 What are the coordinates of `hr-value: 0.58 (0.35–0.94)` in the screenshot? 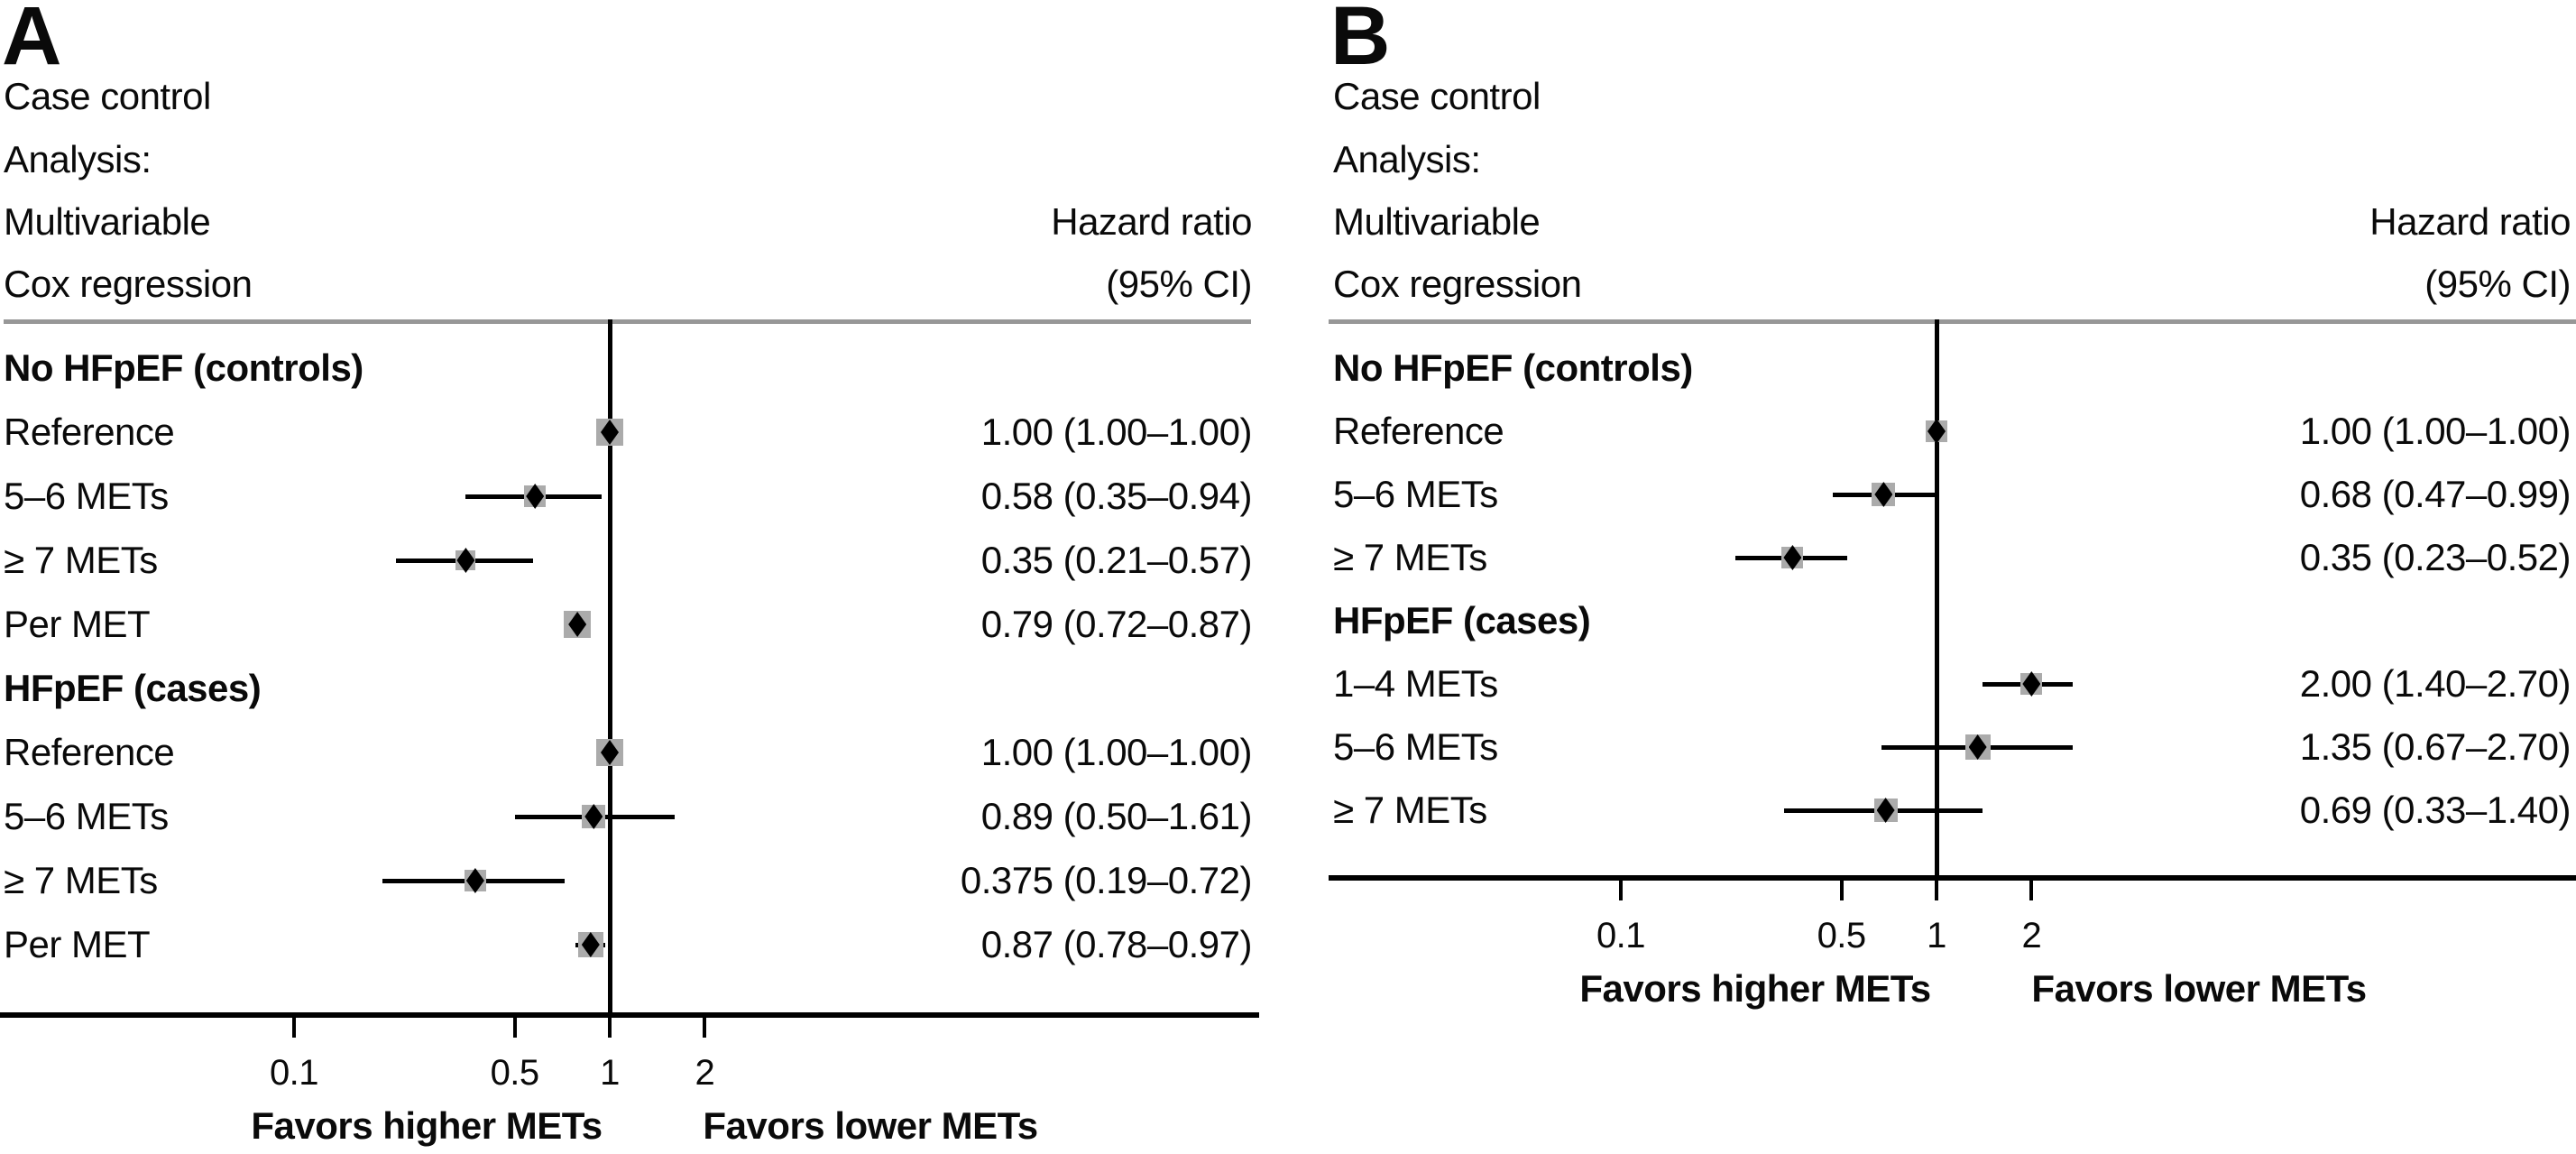 It's located at (1116, 496).